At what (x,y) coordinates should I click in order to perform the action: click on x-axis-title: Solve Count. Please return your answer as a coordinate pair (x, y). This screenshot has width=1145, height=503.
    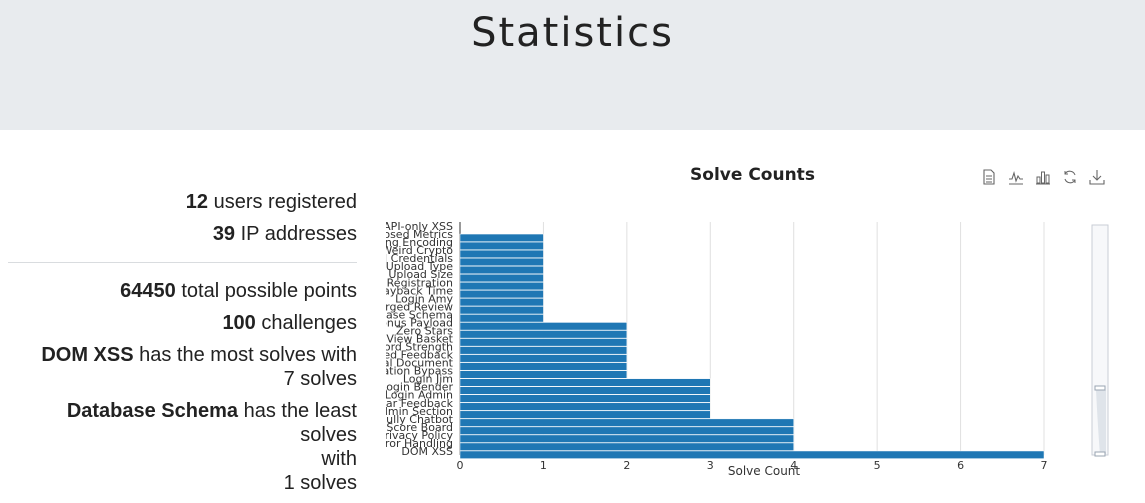
    Looking at the image, I should click on (764, 471).